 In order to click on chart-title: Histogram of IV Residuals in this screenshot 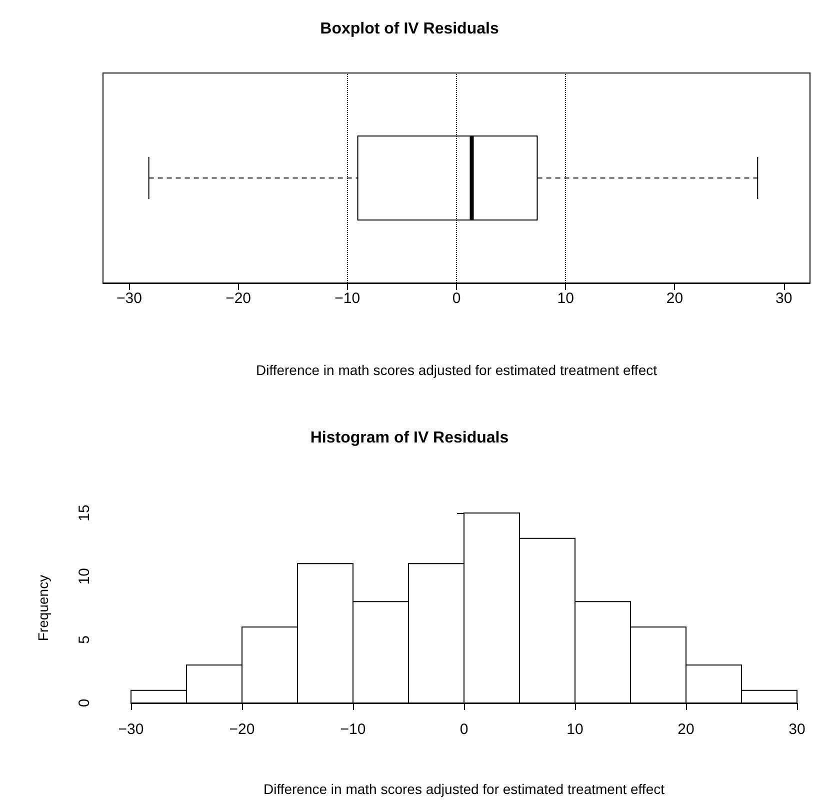, I will do `click(409, 438)`.